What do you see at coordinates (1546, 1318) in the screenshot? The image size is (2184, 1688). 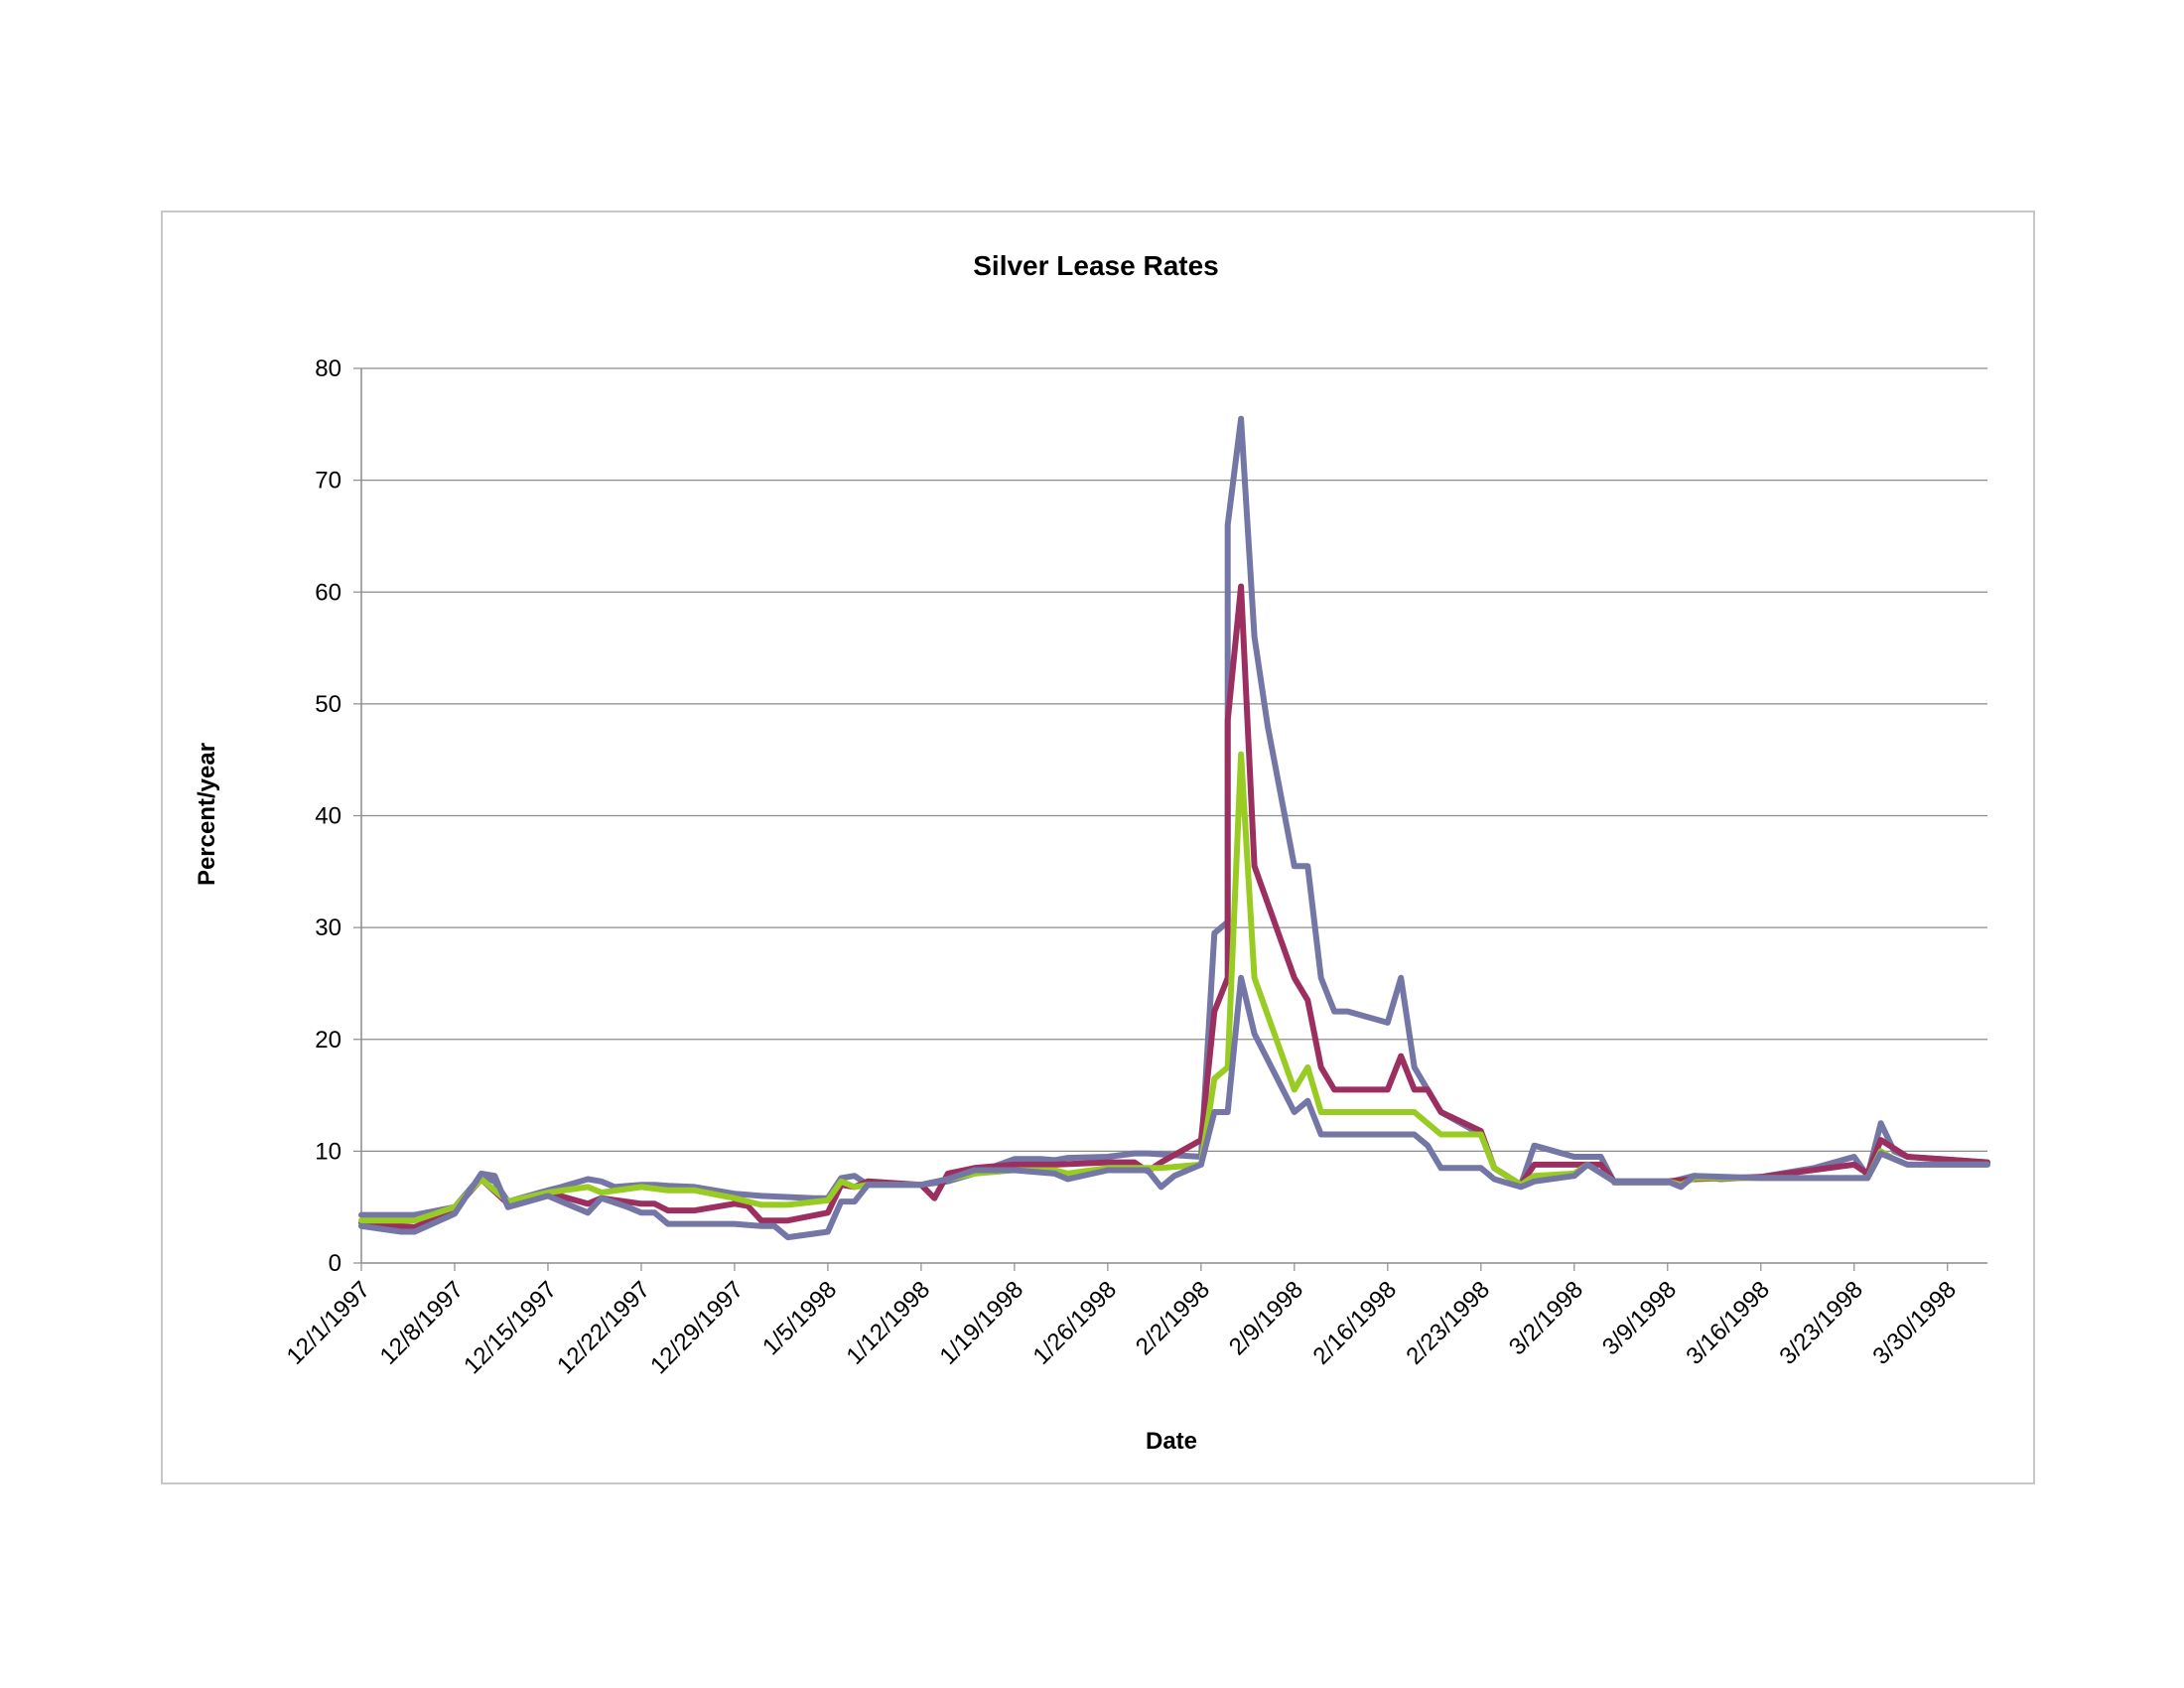 I see `x-tick-label: 3/2/1998` at bounding box center [1546, 1318].